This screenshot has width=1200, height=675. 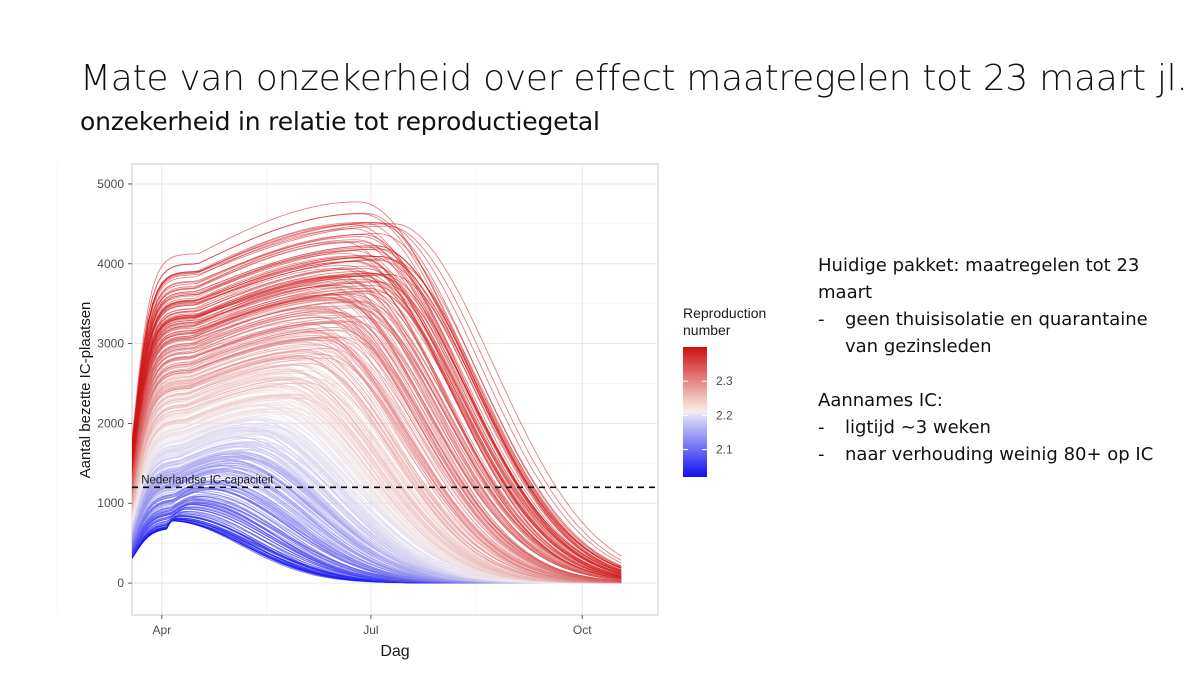 What do you see at coordinates (110, 184) in the screenshot?
I see `y-tick-label: 5000` at bounding box center [110, 184].